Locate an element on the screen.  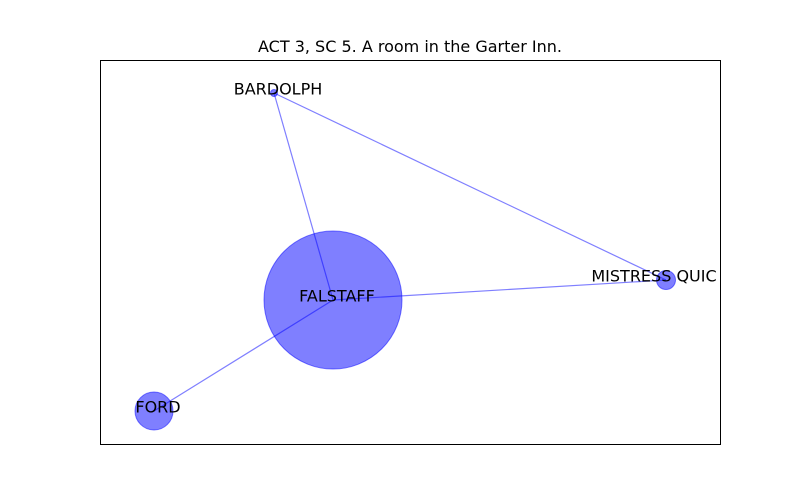
node-label-mistress-quickly: MISTRESS QUIC is located at coordinates (653, 276).